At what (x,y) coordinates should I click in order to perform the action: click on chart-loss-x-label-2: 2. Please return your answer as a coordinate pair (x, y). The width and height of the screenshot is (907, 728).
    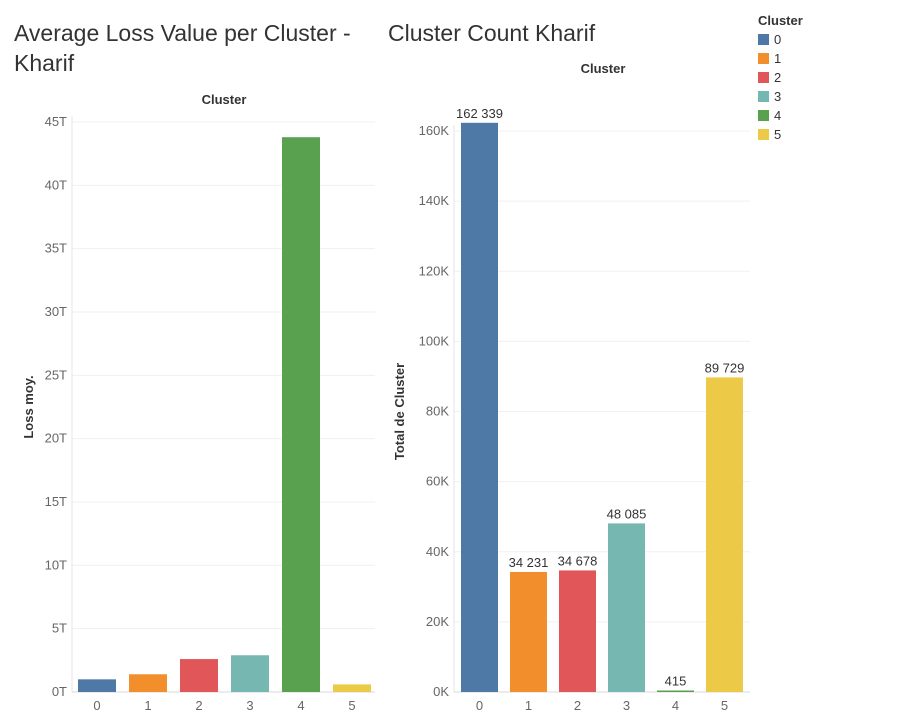
    Looking at the image, I should click on (198, 705).